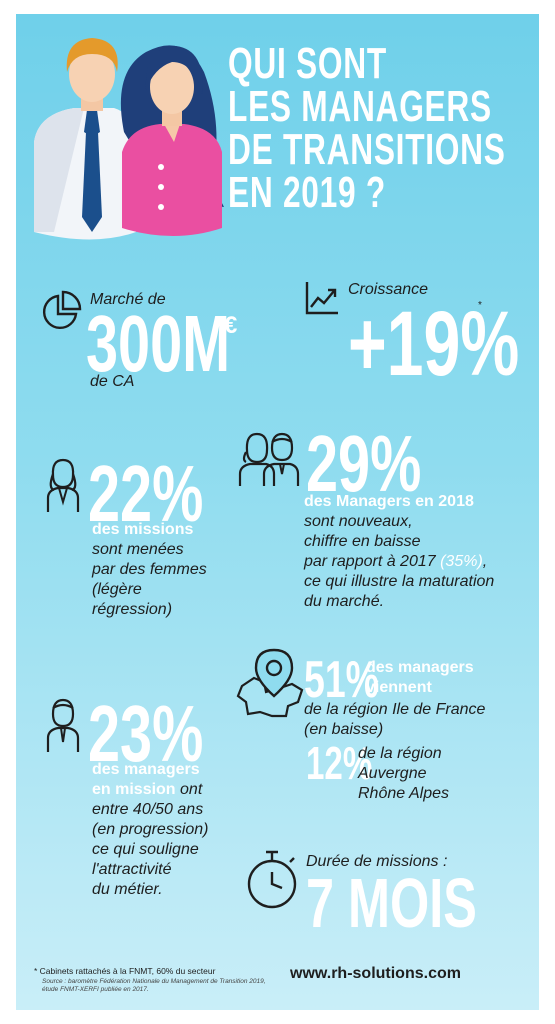  I want to click on growth-chart-icon, so click(321, 298).